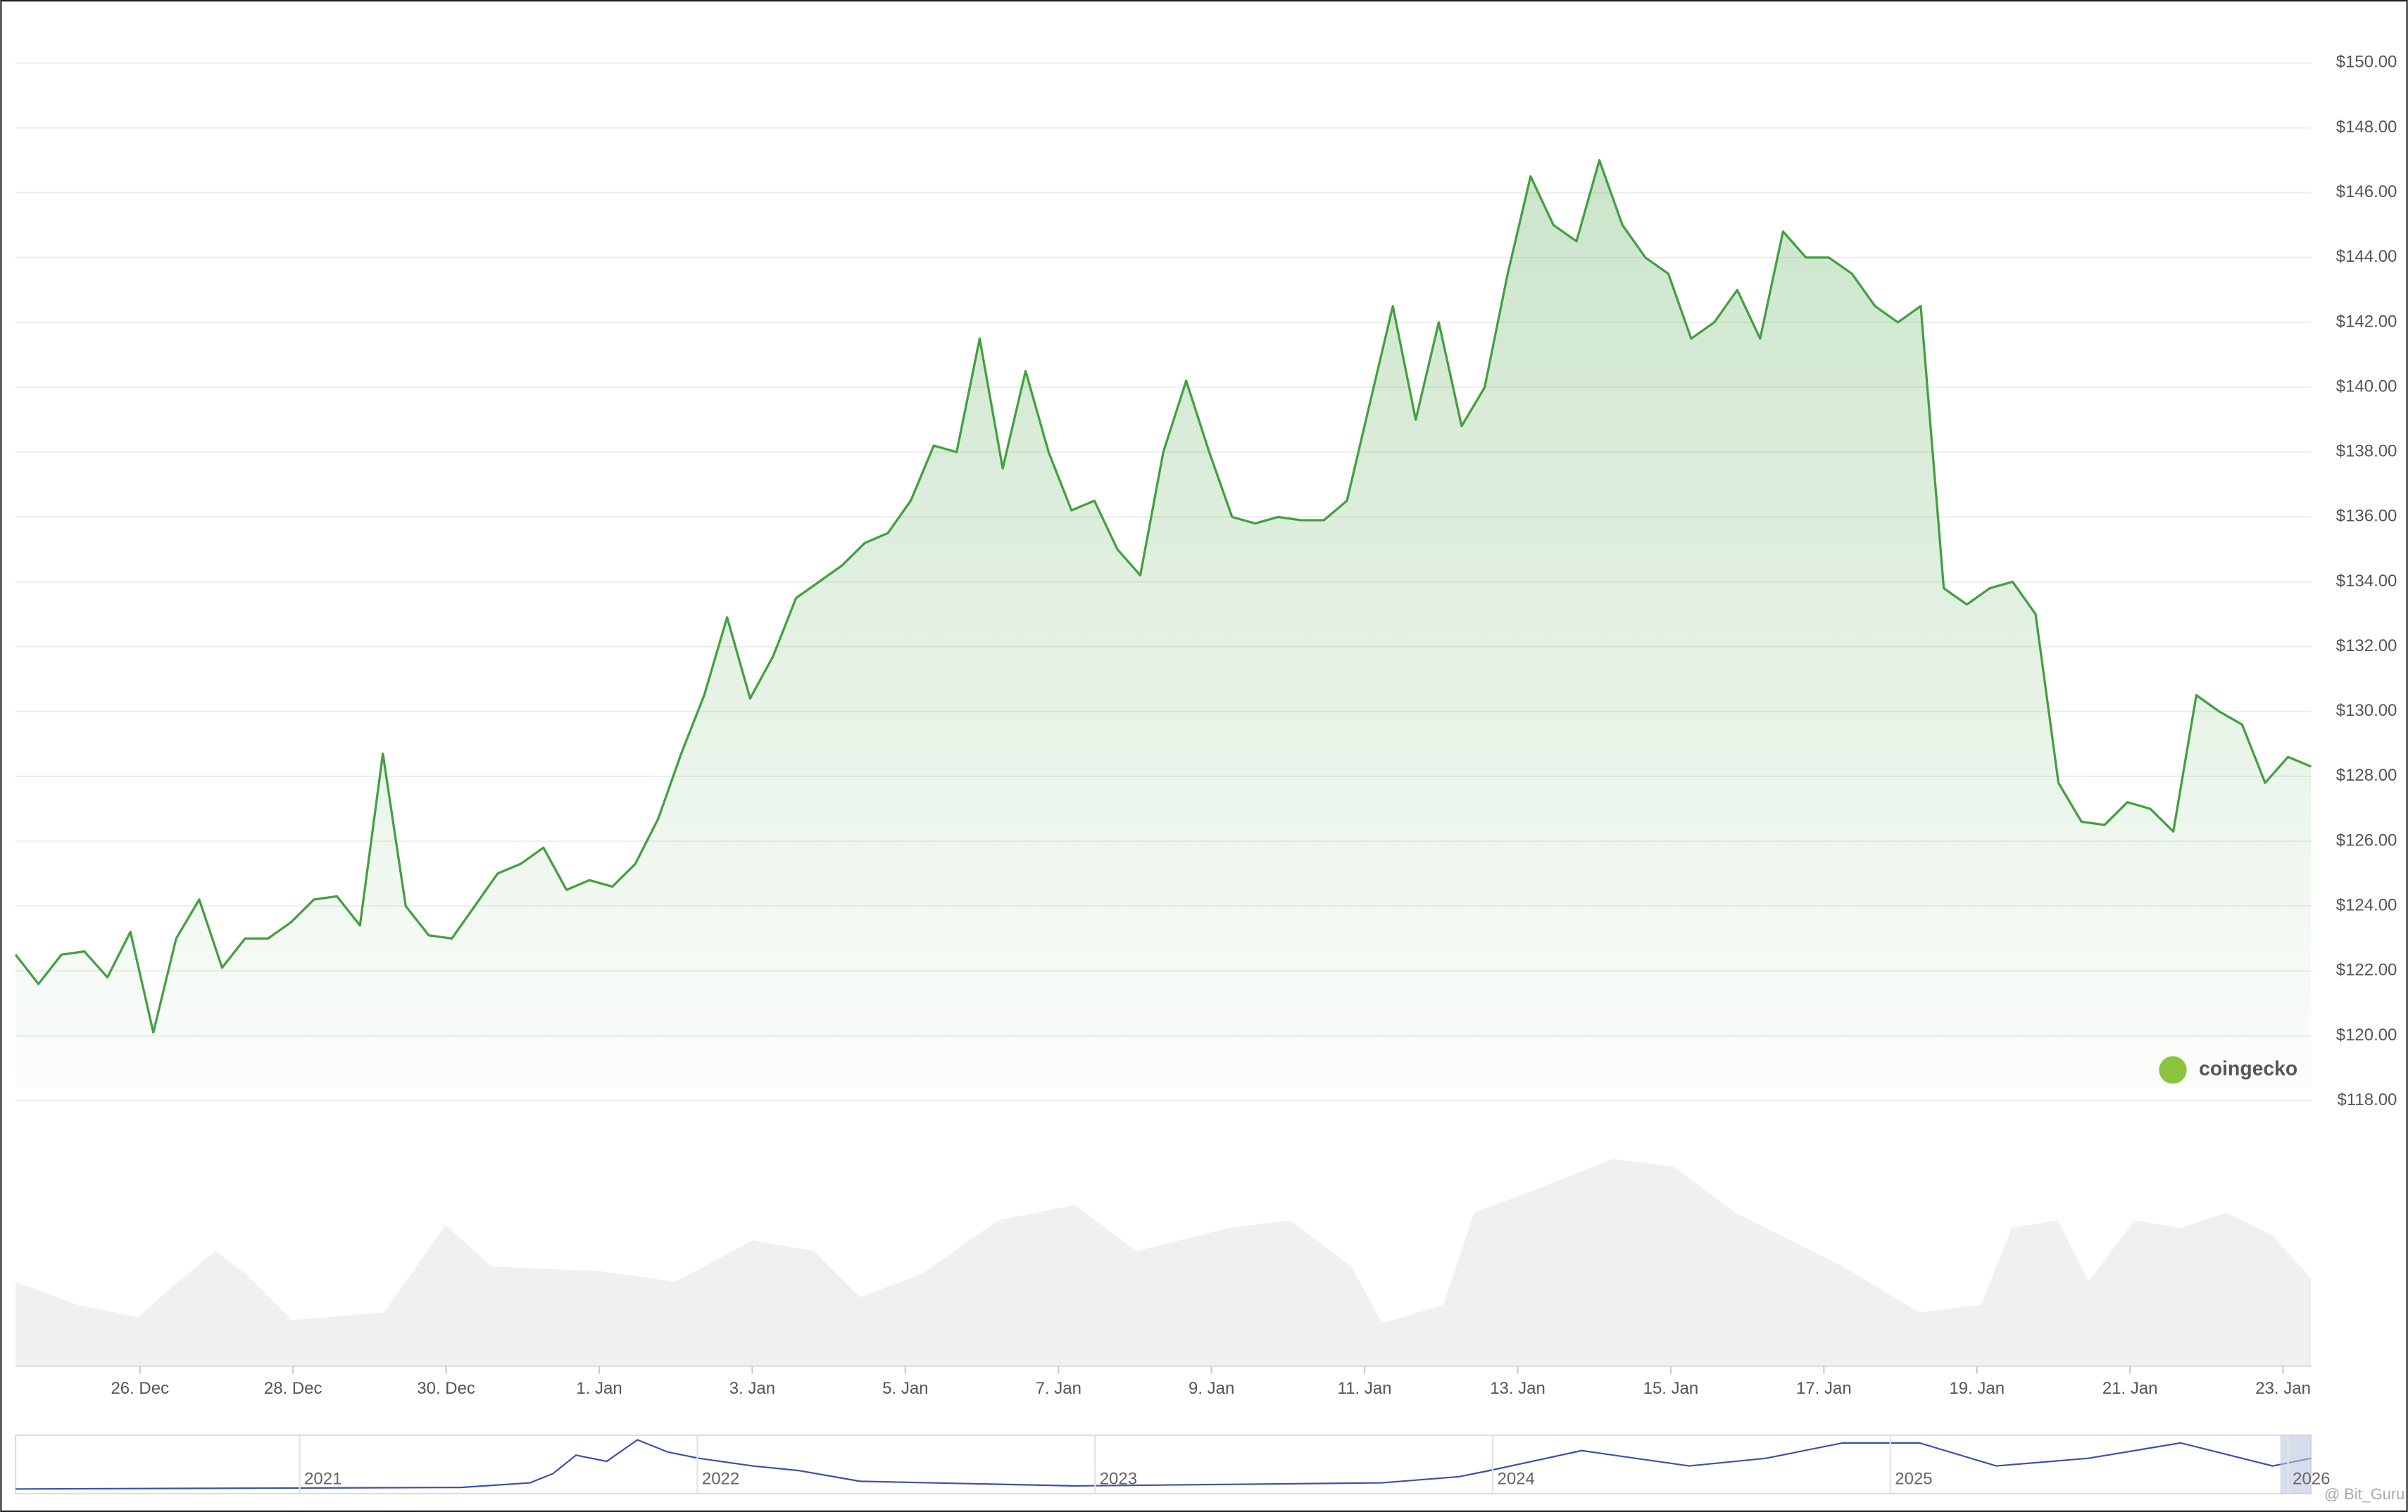 The width and height of the screenshot is (2408, 1512). Describe the element at coordinates (2366, 516) in the screenshot. I see `y-tick-label: $136.00` at that location.